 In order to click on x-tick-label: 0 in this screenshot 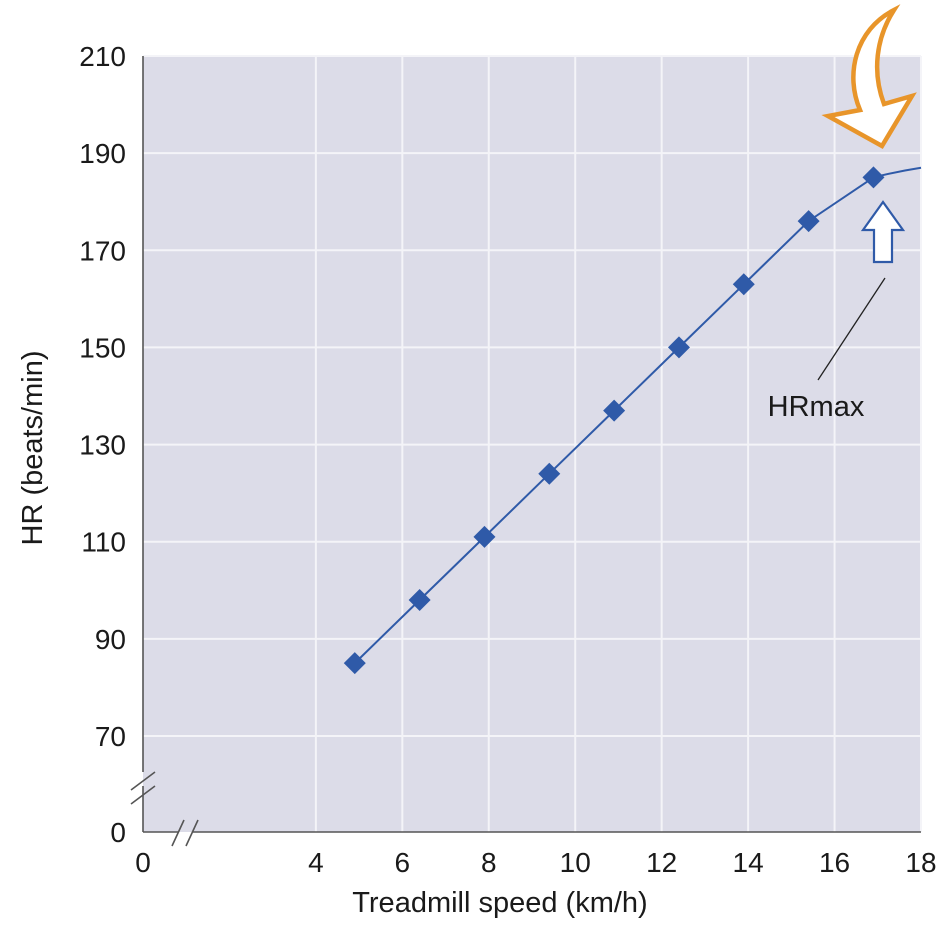, I will do `click(143, 862)`.